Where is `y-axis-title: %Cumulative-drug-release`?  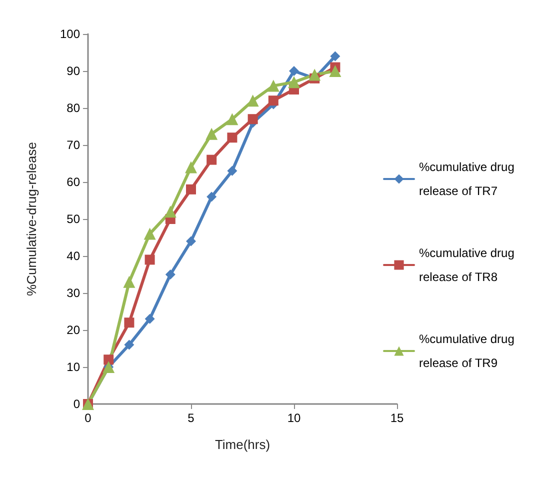
y-axis-title: %Cumulative-drug-release is located at coordinates (31, 219).